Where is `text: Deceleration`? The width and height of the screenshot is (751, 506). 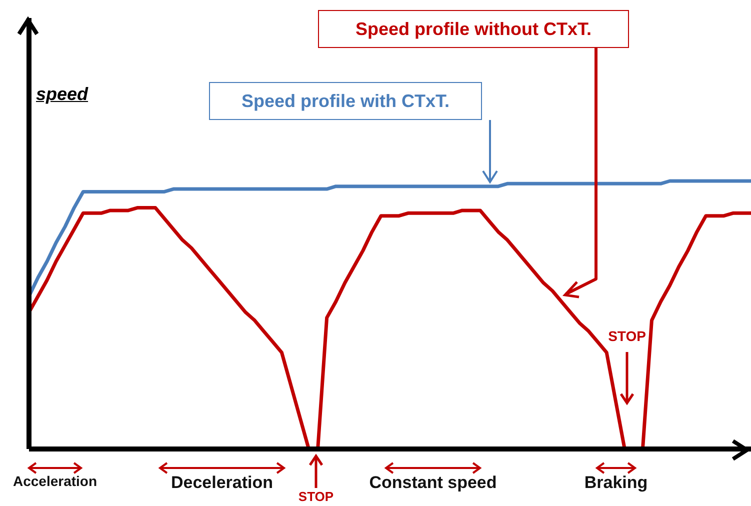 text: Deceleration is located at coordinates (222, 483).